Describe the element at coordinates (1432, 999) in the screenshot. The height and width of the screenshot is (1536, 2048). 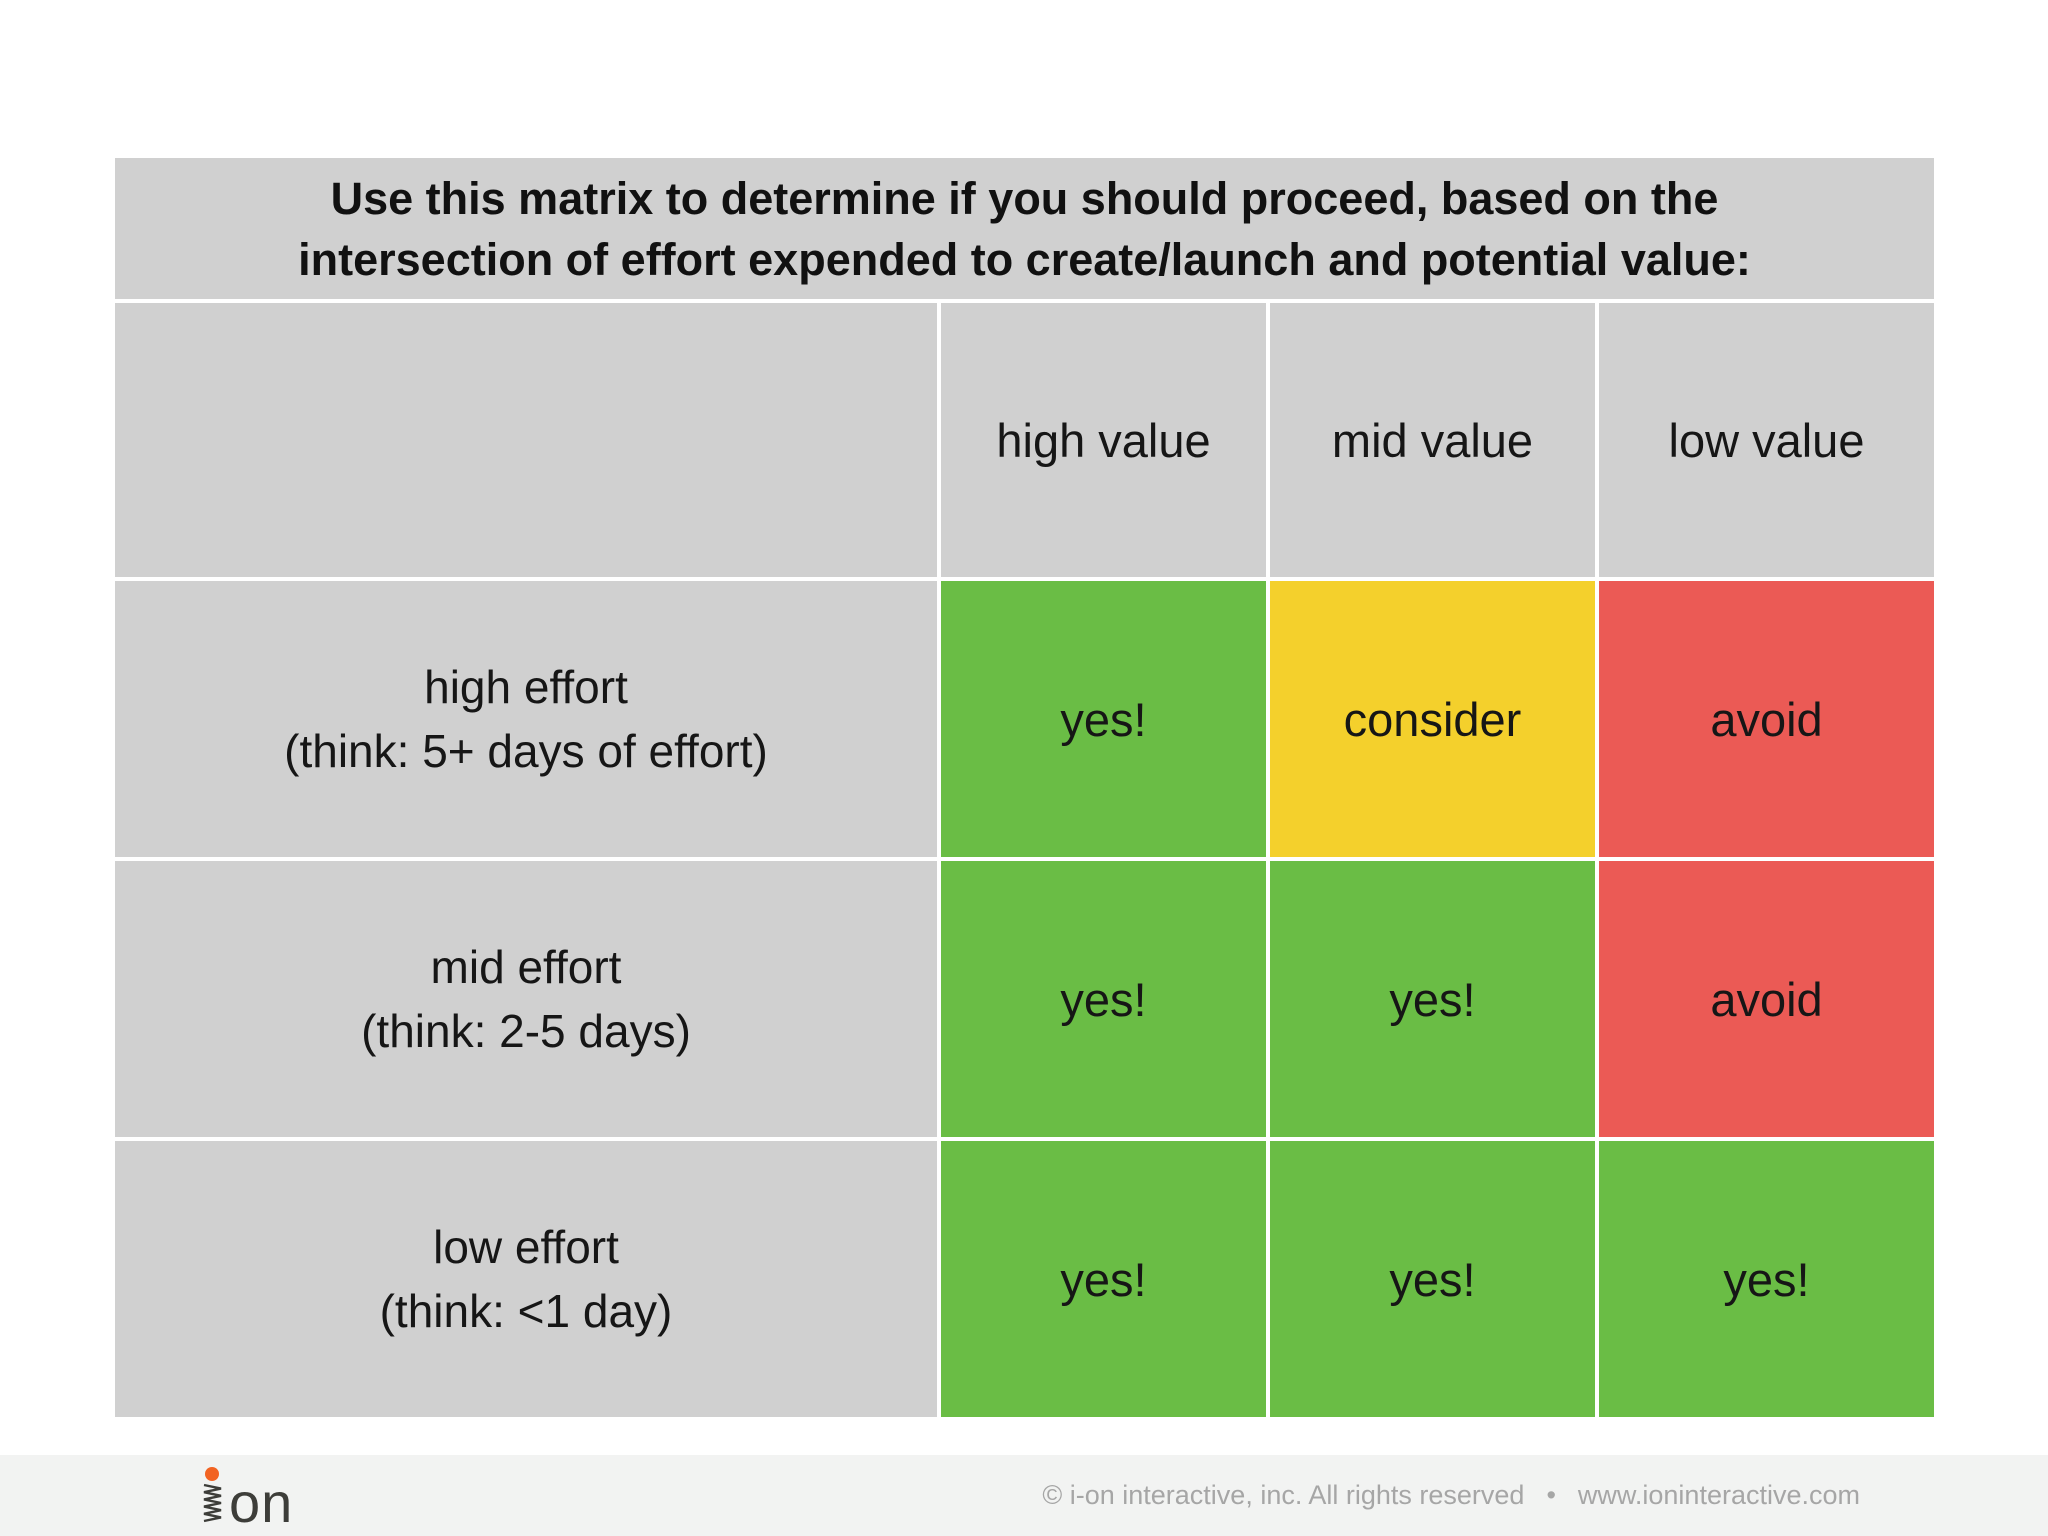
I see `cell-mid-effort-mid-value: yes!` at that location.